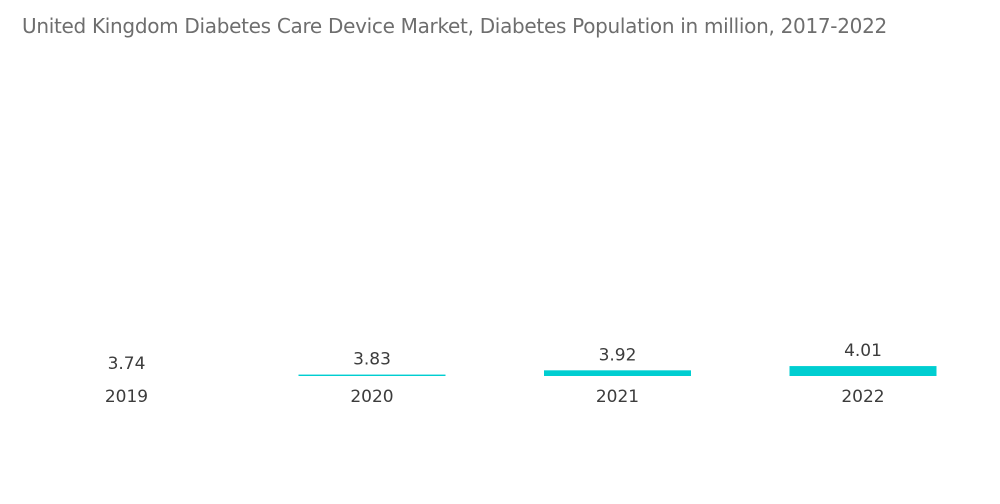 This screenshot has width=1000, height=504. I want to click on x-tick-label-2019: 2019, so click(126, 397).